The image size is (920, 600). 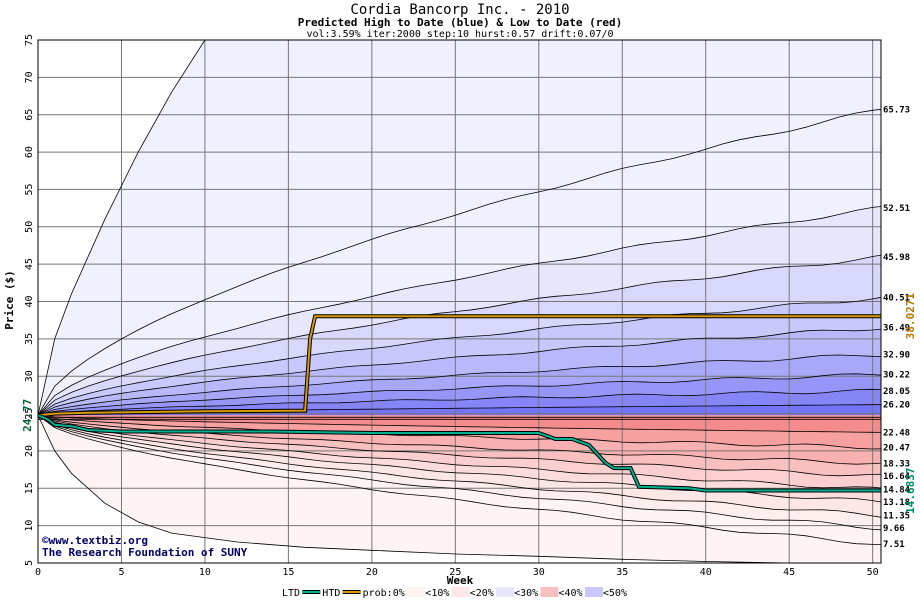 I want to click on low-band-line-22.48, so click(x=459, y=423).